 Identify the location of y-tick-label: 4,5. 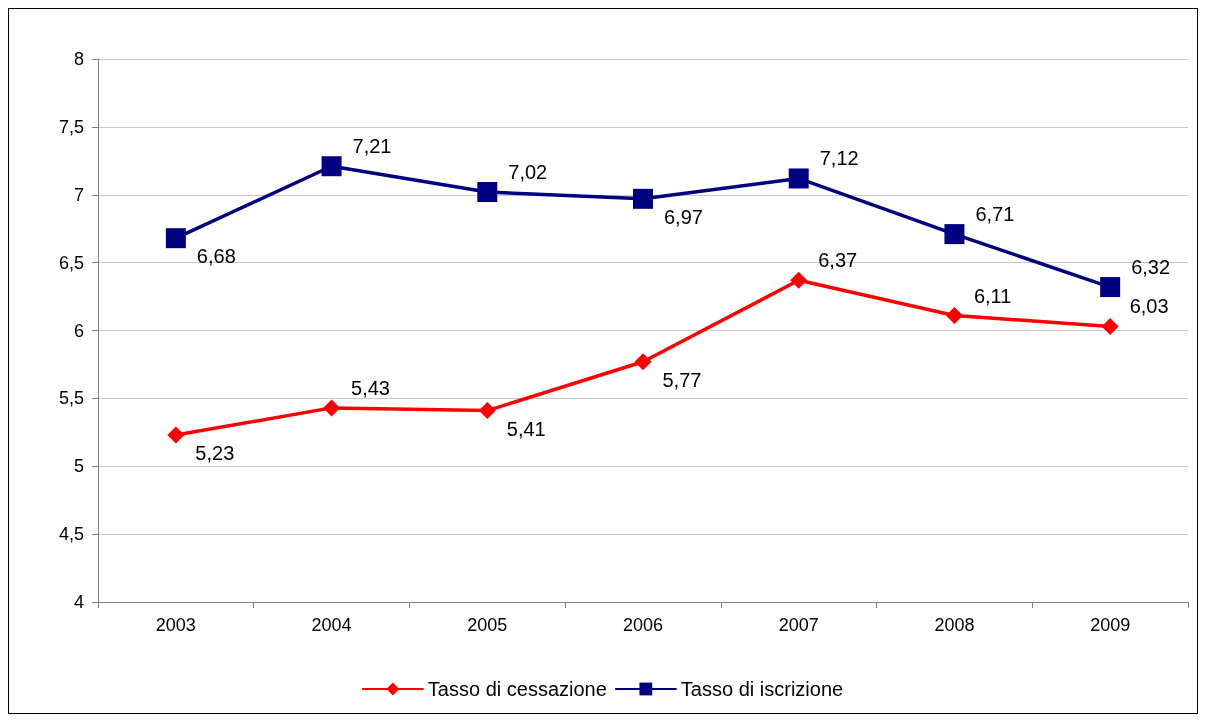
(71, 534).